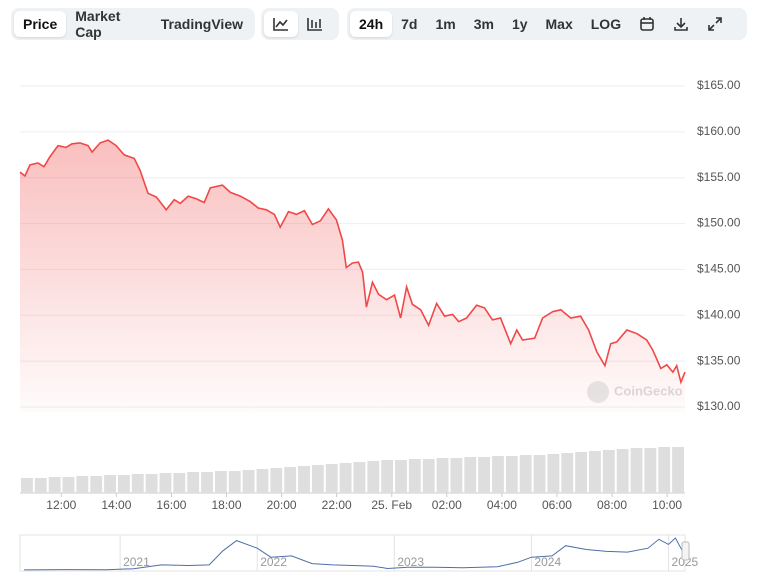 The width and height of the screenshot is (768, 582). I want to click on expand-icon, so click(715, 24).